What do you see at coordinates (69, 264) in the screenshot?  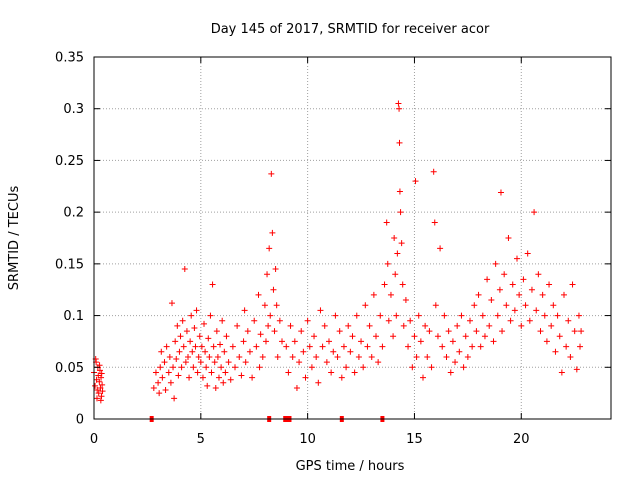 I see `y-tick-label: 0.15` at bounding box center [69, 264].